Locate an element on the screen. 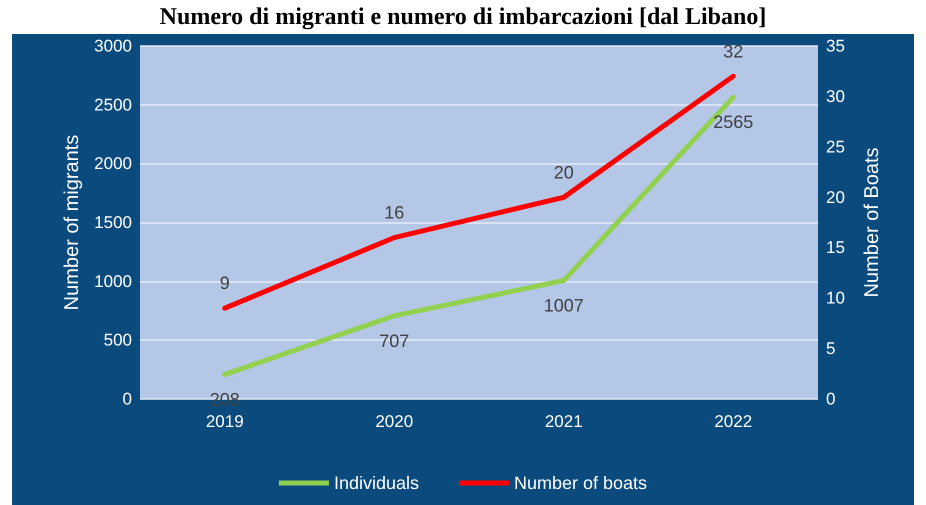  y-tick-label: 1500 is located at coordinates (113, 222).